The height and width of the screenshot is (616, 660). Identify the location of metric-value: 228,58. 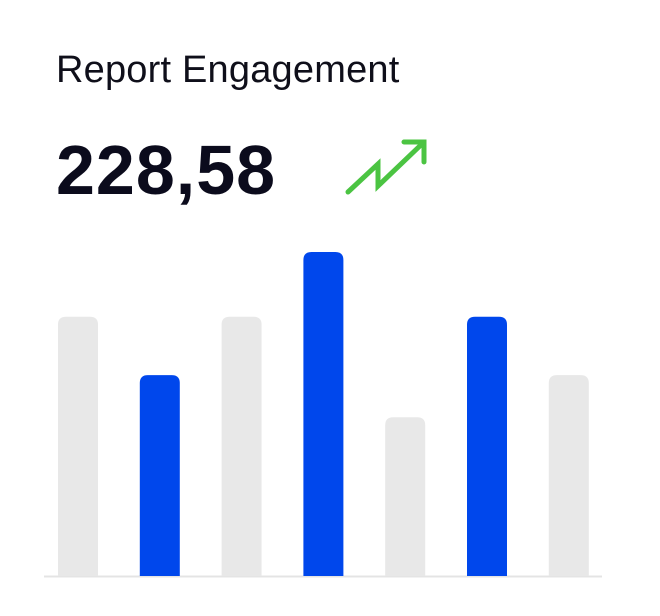
(166, 170).